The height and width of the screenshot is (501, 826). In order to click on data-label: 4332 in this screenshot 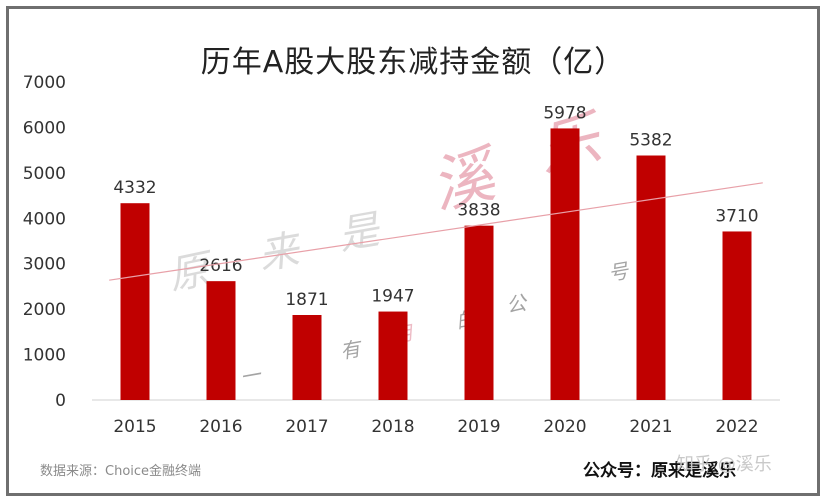, I will do `click(134, 188)`.